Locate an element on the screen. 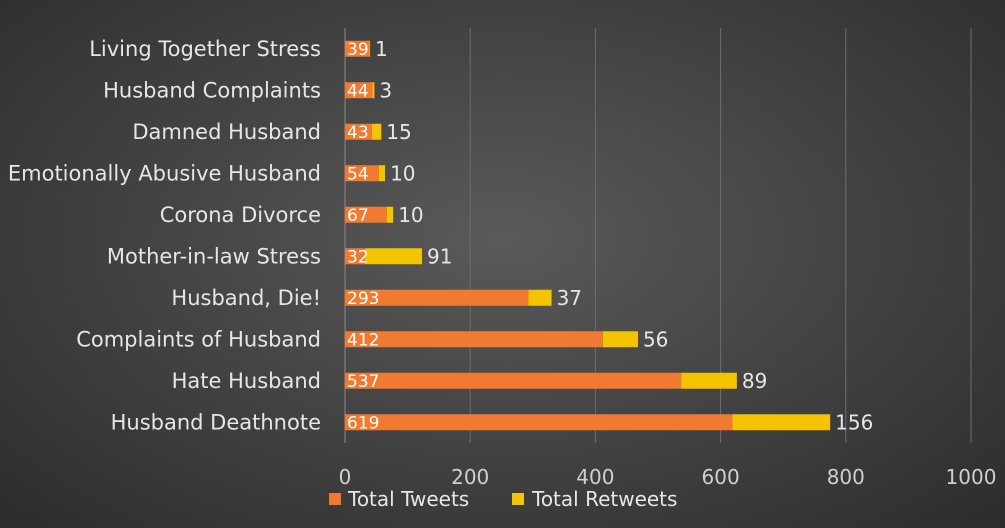 This screenshot has width=1005, height=528. data-label-total-retweets-8: 89 is located at coordinates (754, 381).